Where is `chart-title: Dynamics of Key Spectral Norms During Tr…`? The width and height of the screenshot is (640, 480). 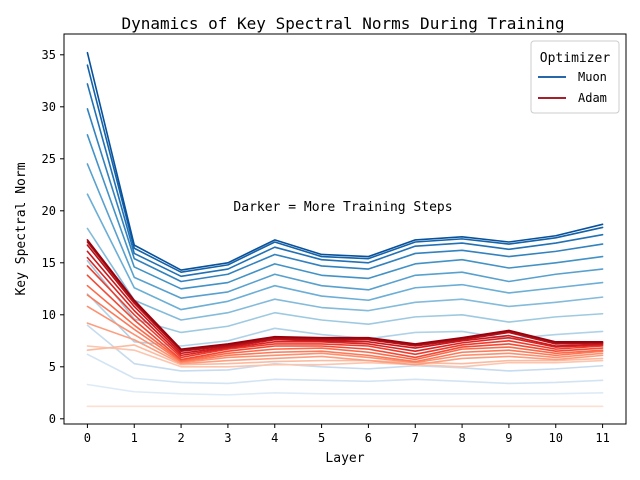 chart-title: Dynamics of Key Spectral Norms During Tr… is located at coordinates (342, 23).